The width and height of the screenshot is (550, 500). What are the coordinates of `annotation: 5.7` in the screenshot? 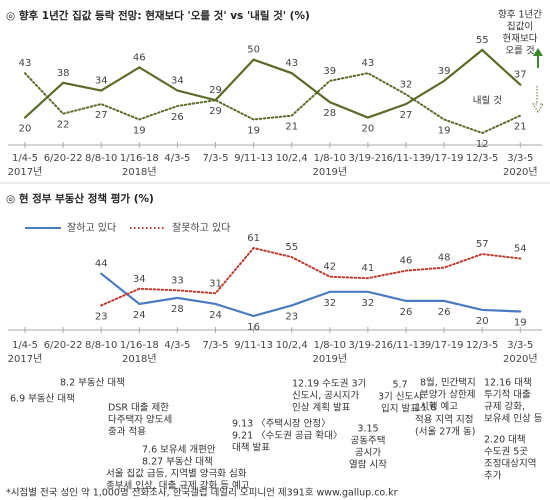 It's located at (399, 385).